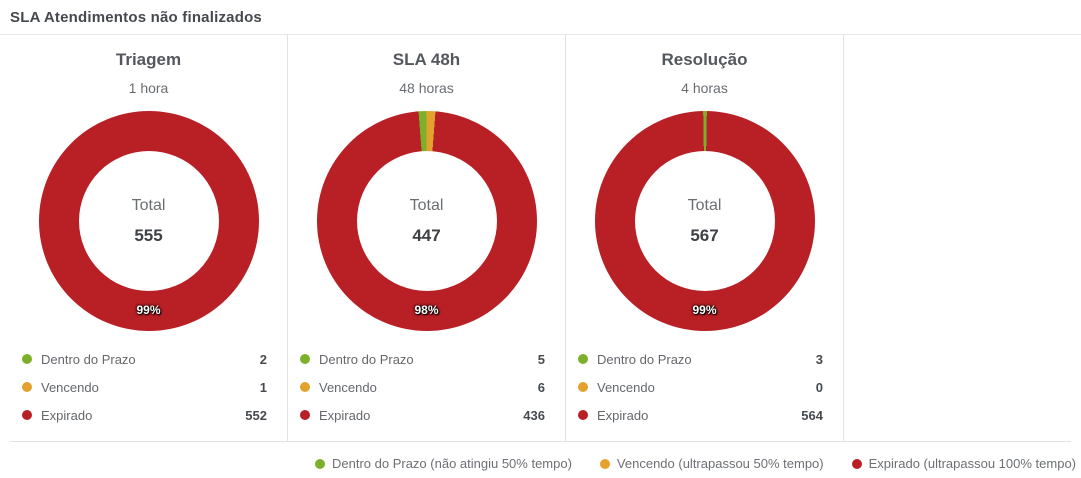 The image size is (1081, 478). I want to click on legend-row-vencendo: Vencendo 6, so click(422, 387).